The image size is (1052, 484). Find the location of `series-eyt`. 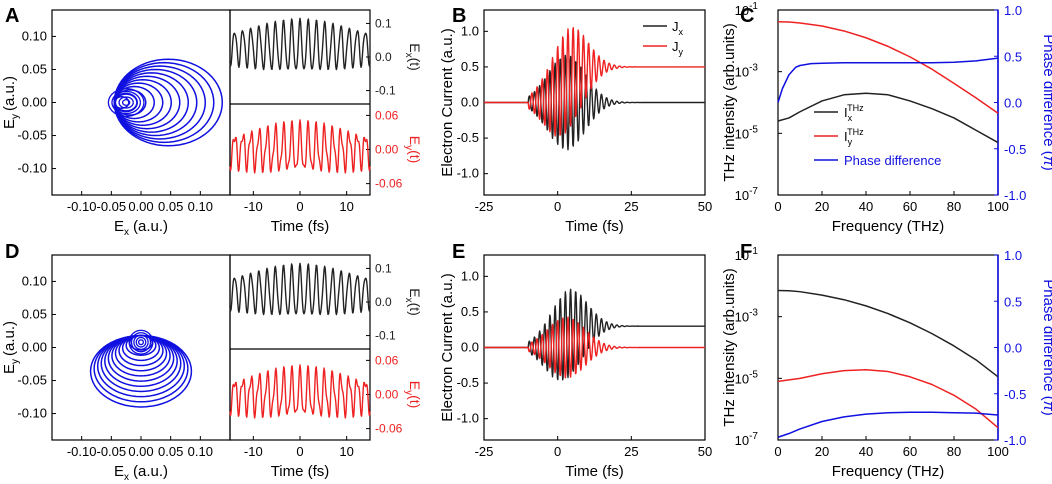

series-eyt is located at coordinates (300, 391).